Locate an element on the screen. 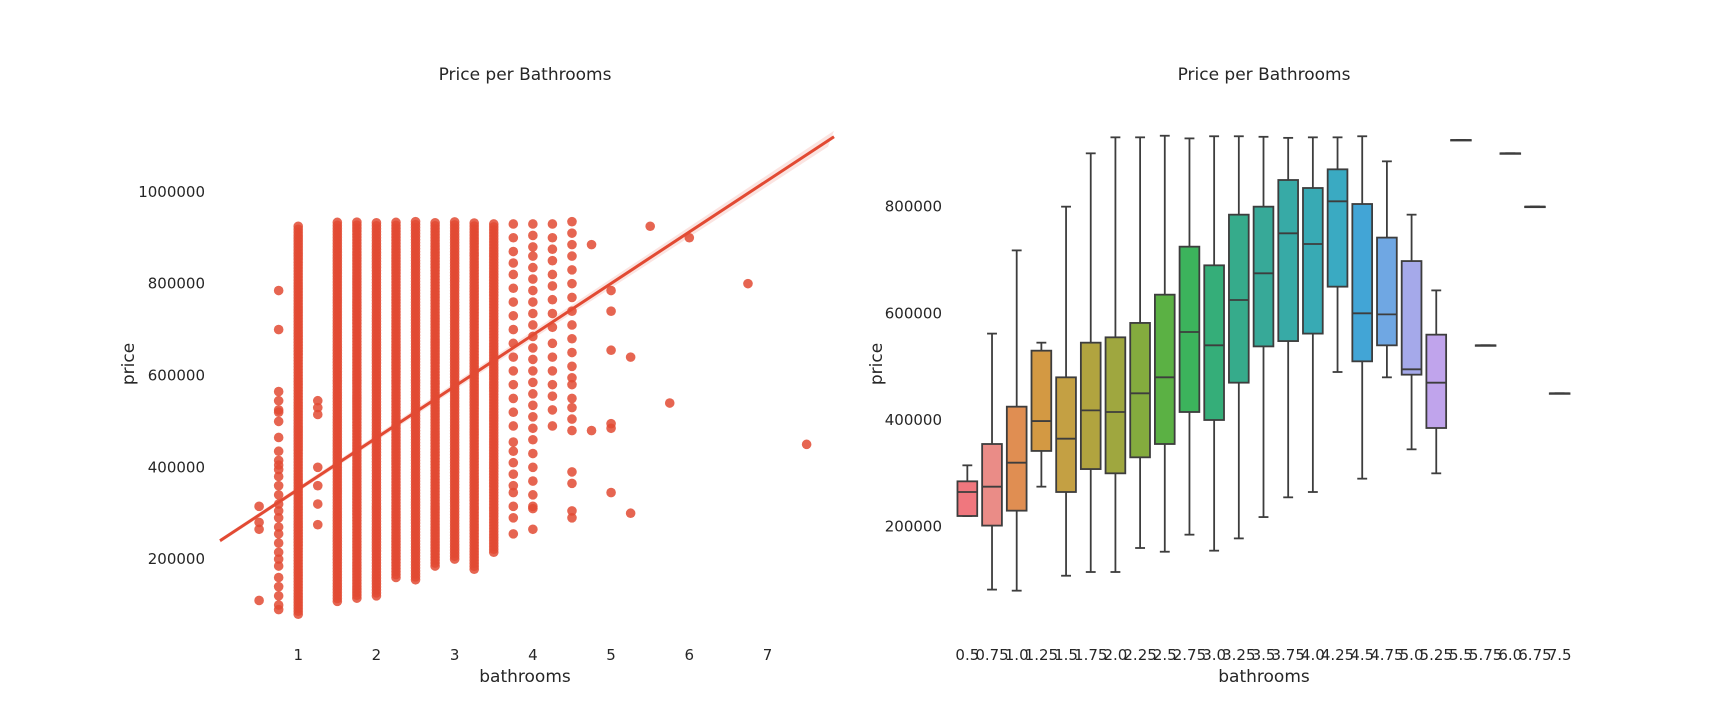  box-0.75 is located at coordinates (992, 461).